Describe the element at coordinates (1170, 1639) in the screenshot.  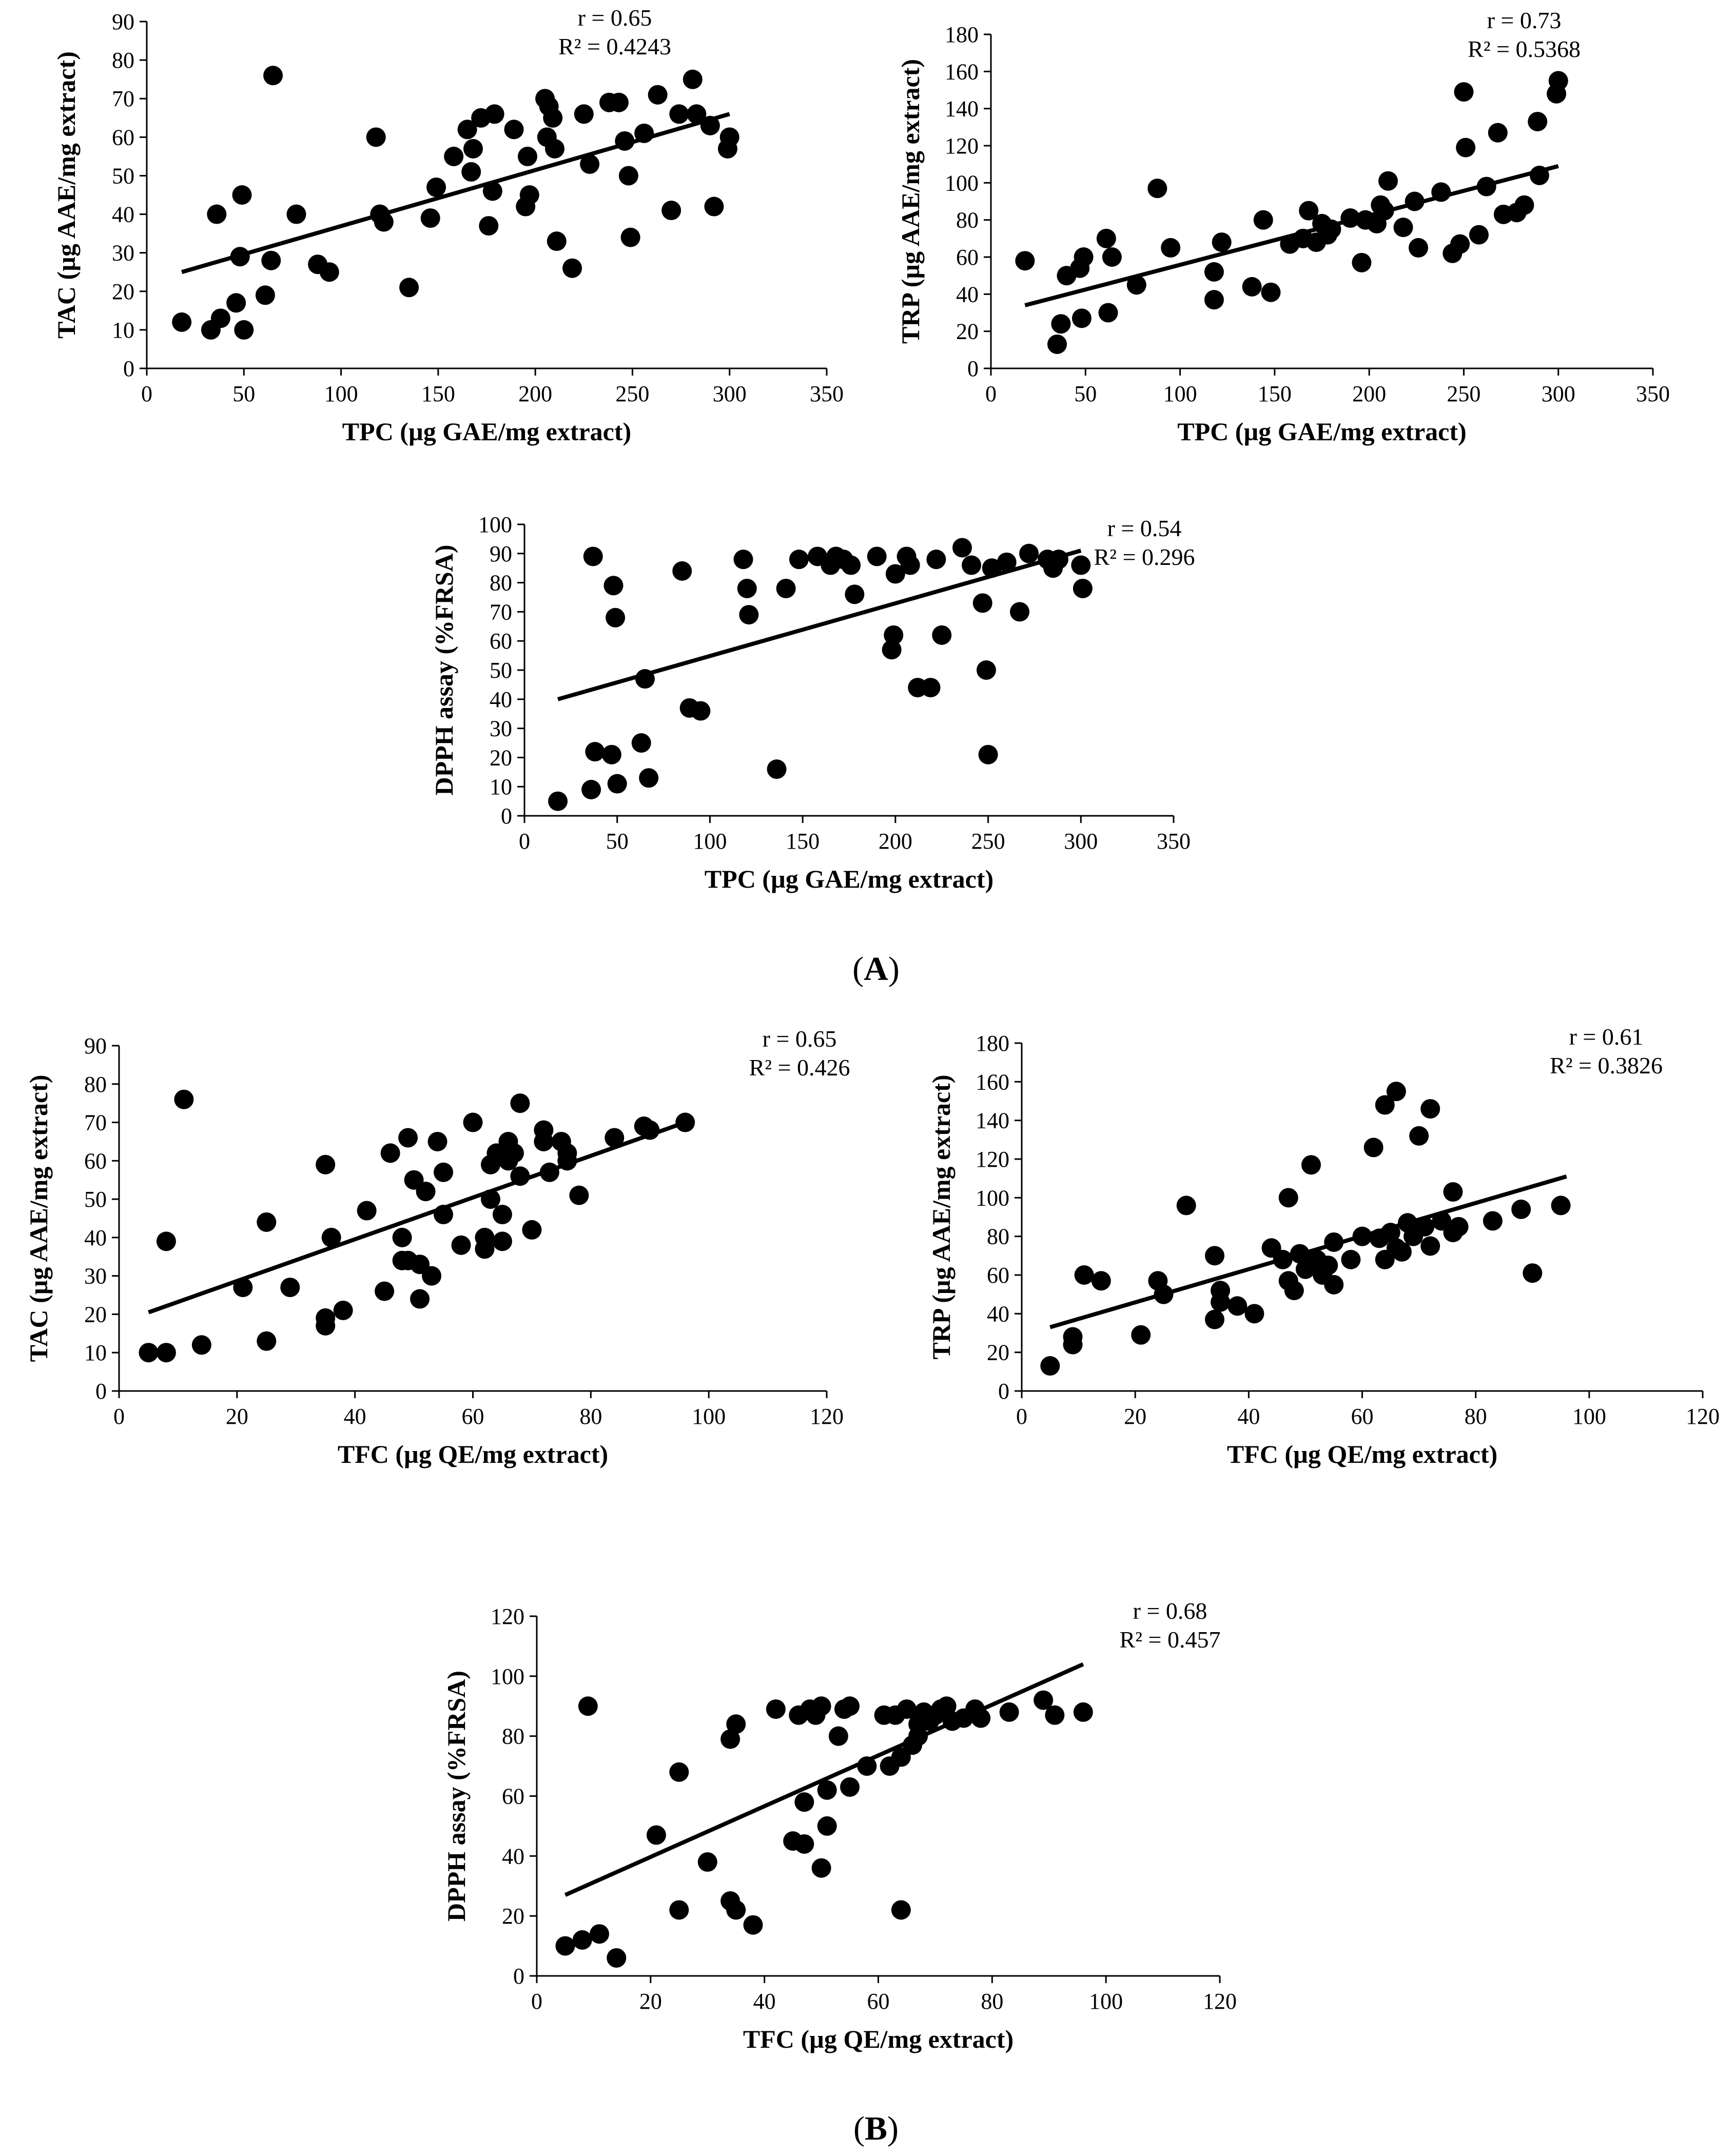
I see `r-squared-label: R² = 0.457` at that location.